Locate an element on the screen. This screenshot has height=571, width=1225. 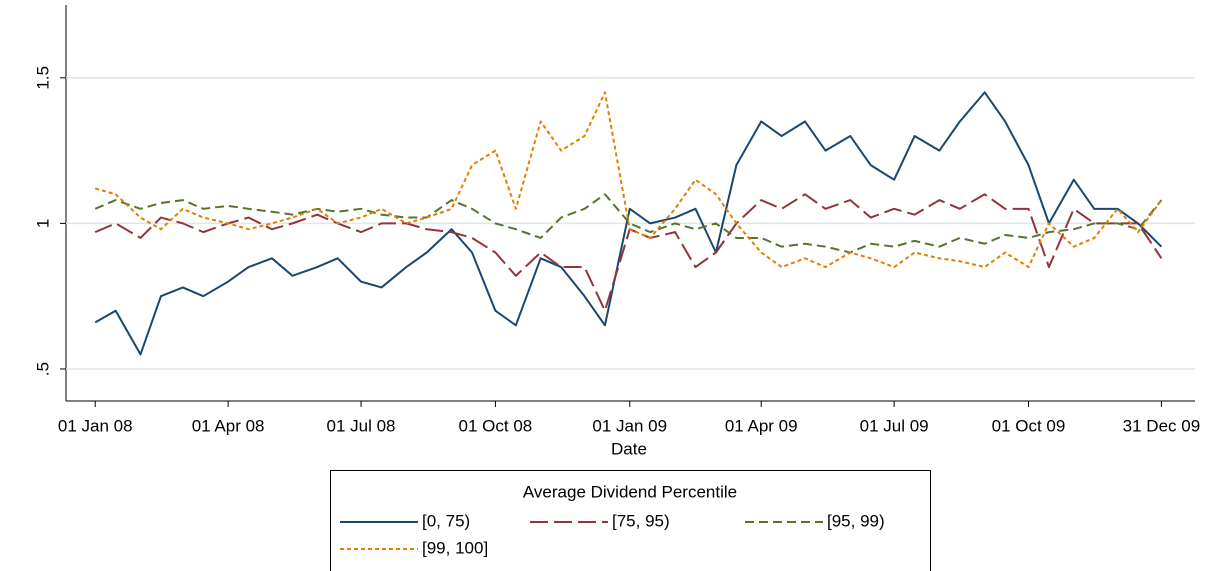
x-tick-label: 01 Jan 08 is located at coordinates (95, 425).